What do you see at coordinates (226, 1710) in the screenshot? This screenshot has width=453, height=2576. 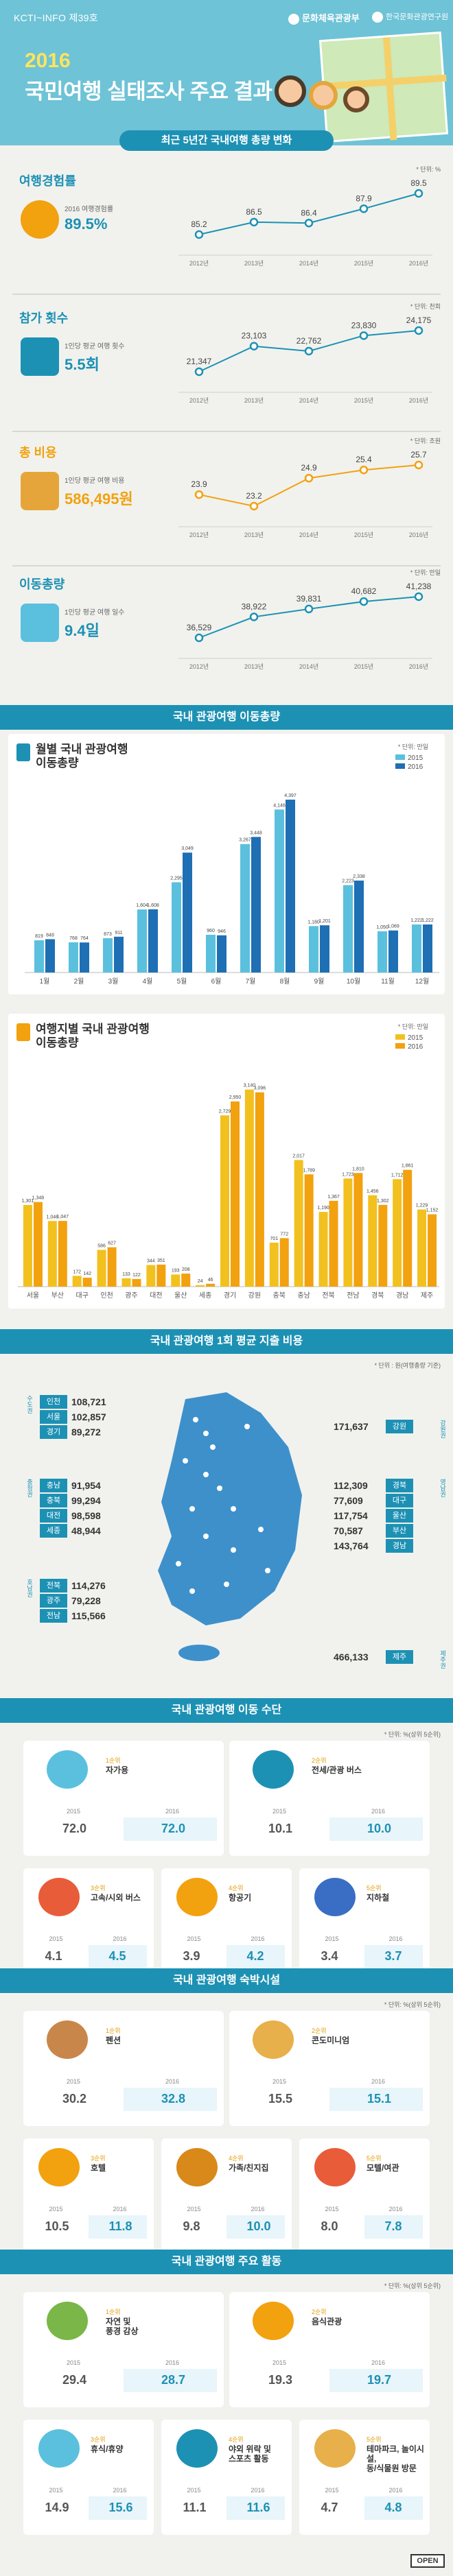 I see `section-transport-title: 국내 관광여행 이동 수단` at bounding box center [226, 1710].